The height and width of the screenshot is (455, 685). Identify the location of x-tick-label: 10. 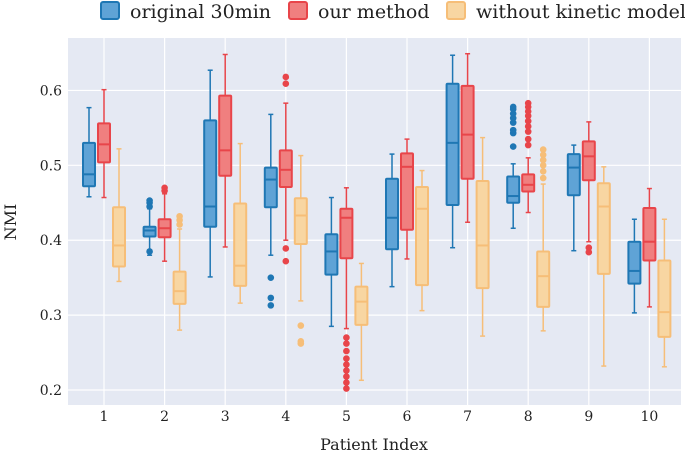
(649, 417).